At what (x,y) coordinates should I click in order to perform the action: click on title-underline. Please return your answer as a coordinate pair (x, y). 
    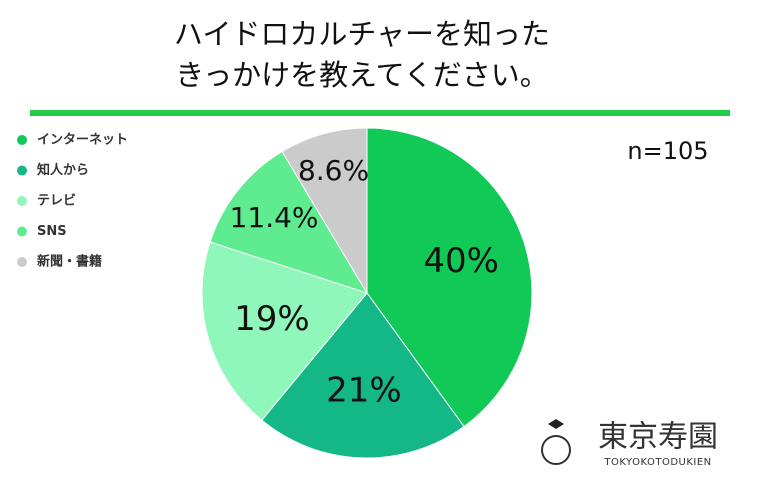
    Looking at the image, I should click on (380, 113).